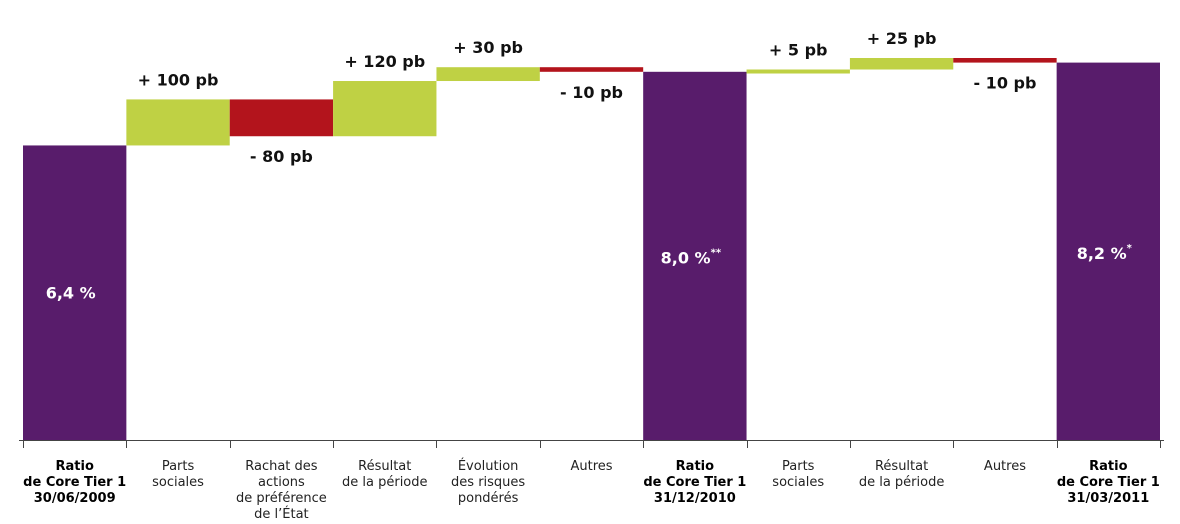  Describe the element at coordinates (71, 293) in the screenshot. I see `total-value-label: 6,4 %` at that location.